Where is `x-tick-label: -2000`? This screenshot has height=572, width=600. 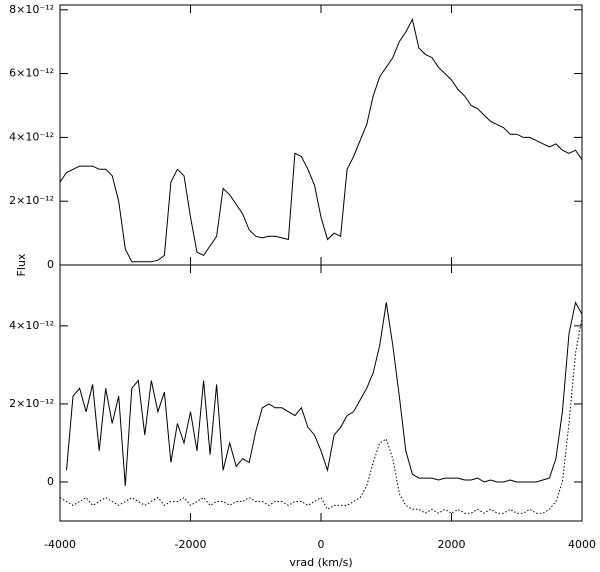
x-tick-label: -2000 is located at coordinates (191, 544).